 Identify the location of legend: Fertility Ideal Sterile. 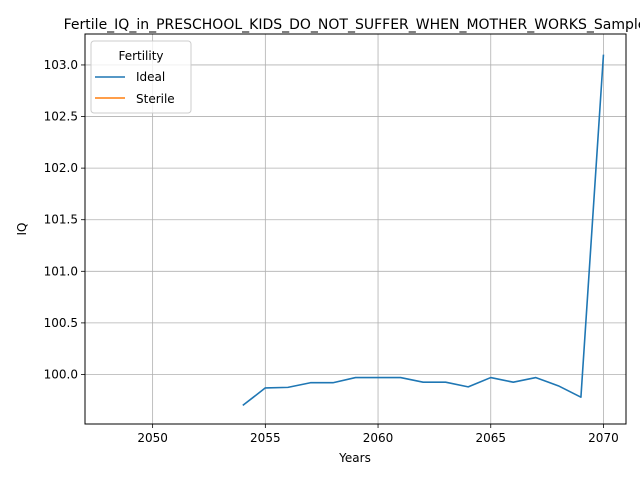
(141, 77).